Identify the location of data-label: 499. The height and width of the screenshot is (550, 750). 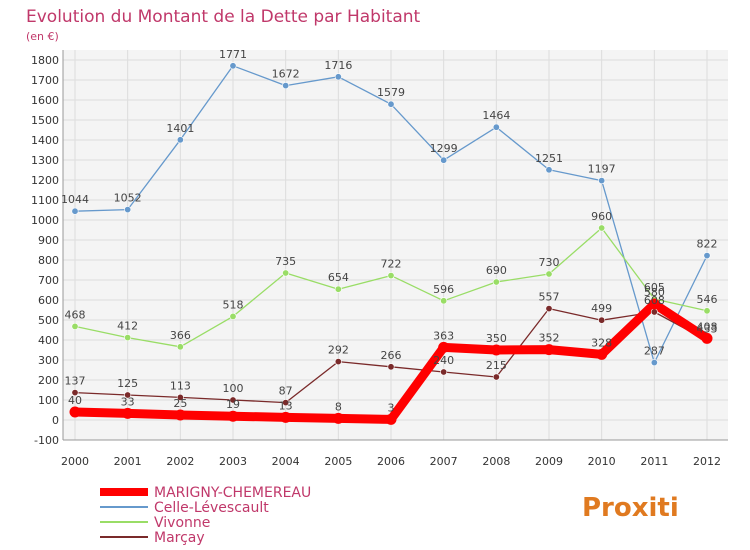
(601, 308).